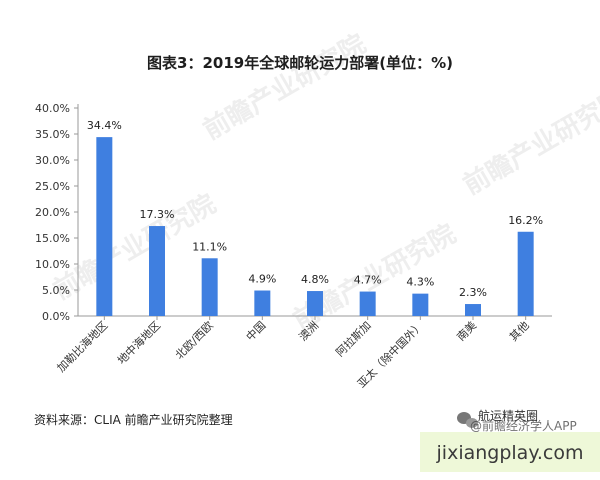  What do you see at coordinates (52, 134) in the screenshot?
I see `y-tick-label: 35.0%` at bounding box center [52, 134].